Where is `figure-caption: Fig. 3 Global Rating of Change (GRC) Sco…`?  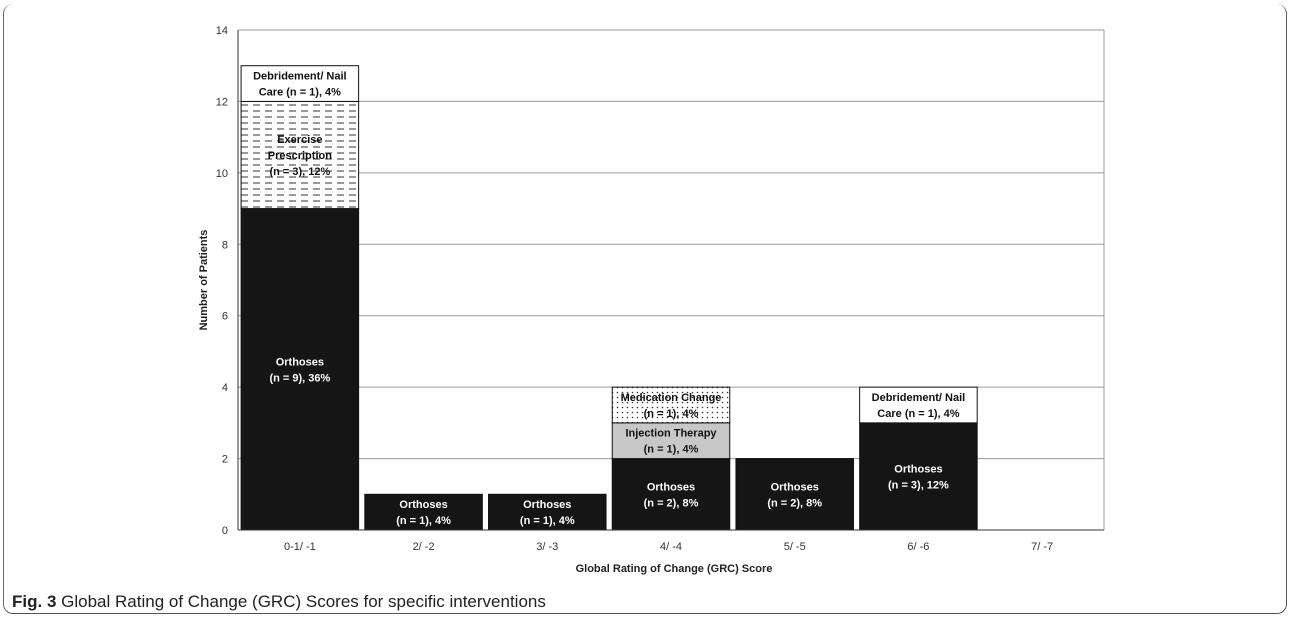
figure-caption: Fig. 3 Global Rating of Change (GRC) Sco… is located at coordinates (279, 602).